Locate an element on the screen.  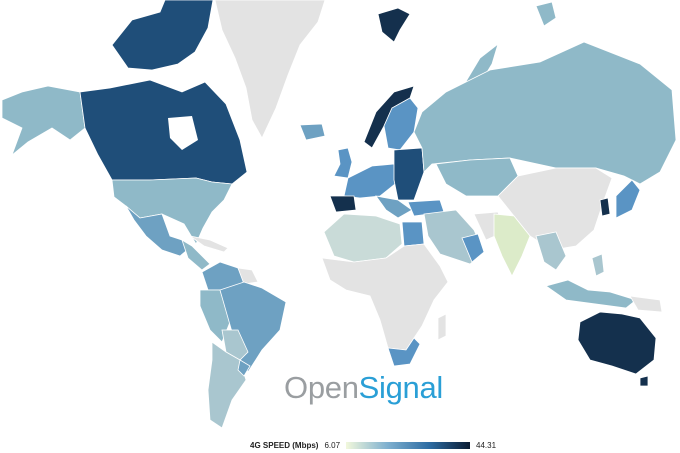
region-north-africa is located at coordinates (363, 238).